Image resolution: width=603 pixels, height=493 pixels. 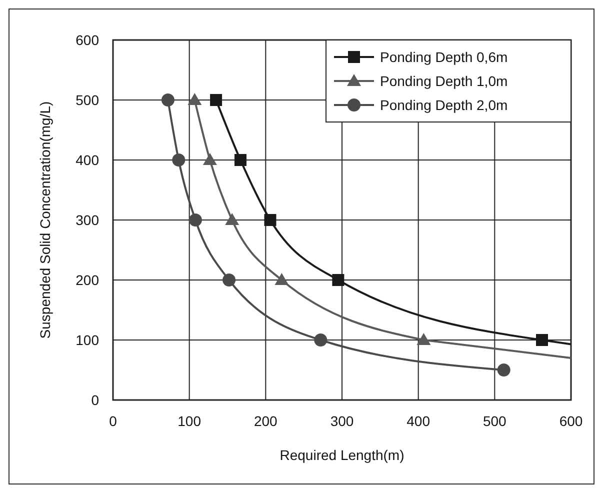 What do you see at coordinates (88, 160) in the screenshot?
I see `y-tick-label: 400` at bounding box center [88, 160].